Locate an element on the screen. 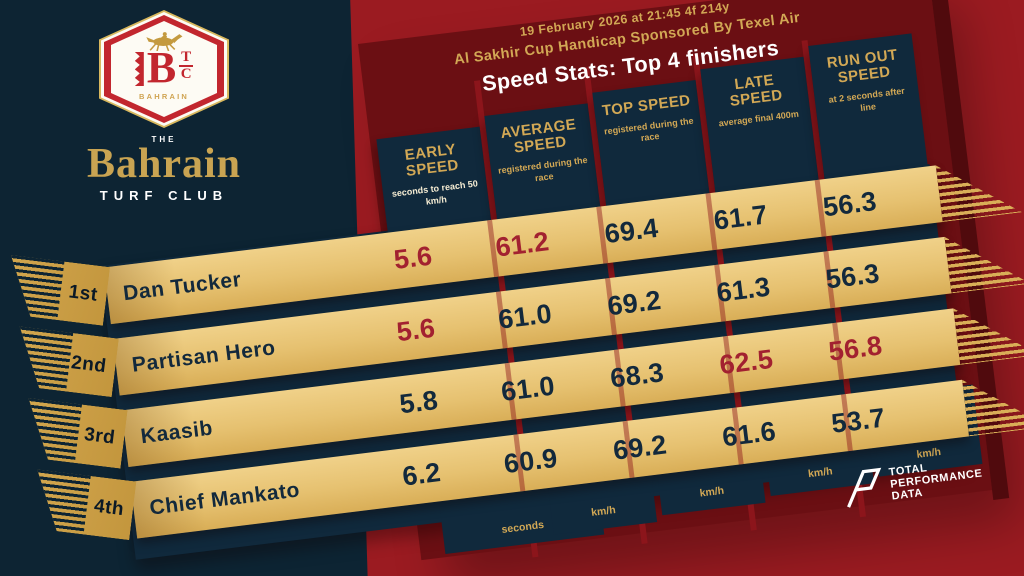  position-badge: 2nd is located at coordinates (89, 364).